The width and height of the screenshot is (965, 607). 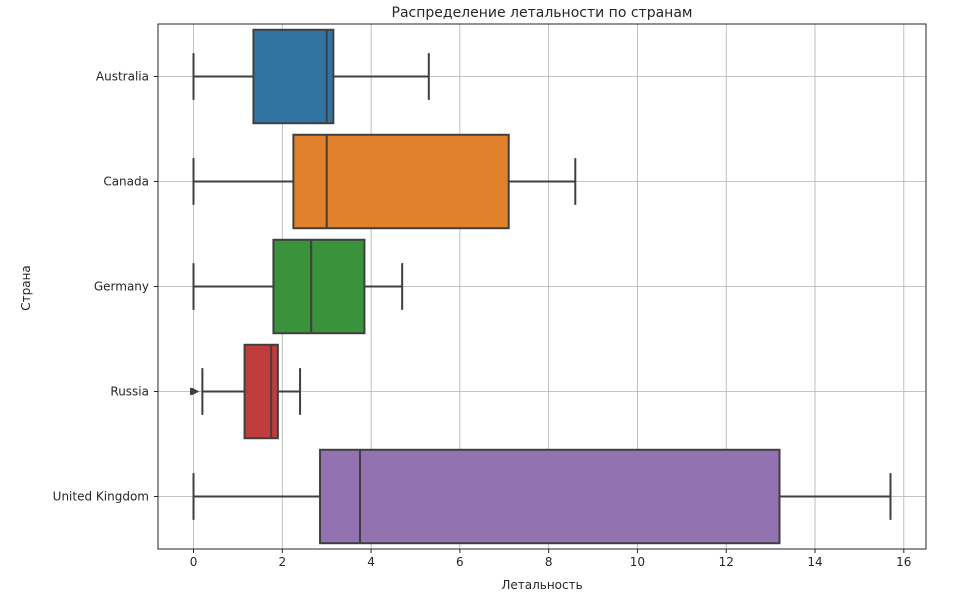 What do you see at coordinates (121, 287) in the screenshot?
I see `y-tick-label: Germany` at bounding box center [121, 287].